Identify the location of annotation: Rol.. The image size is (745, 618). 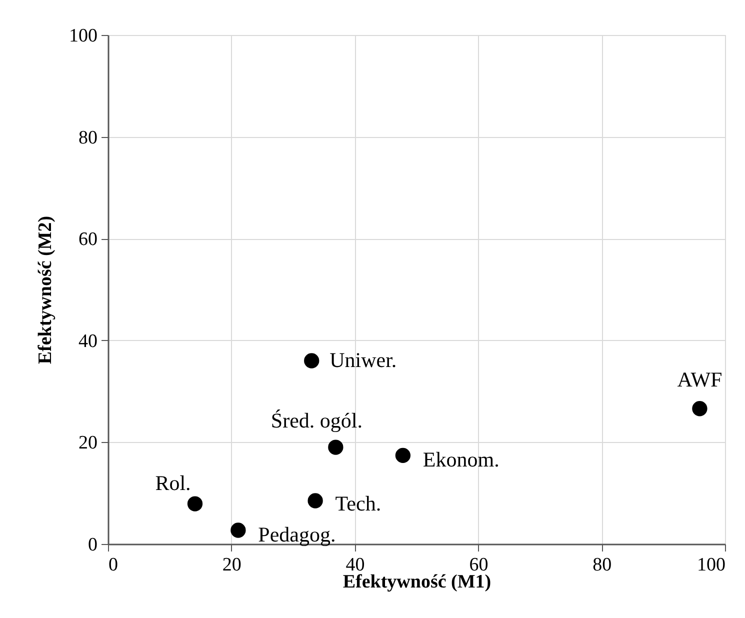
(173, 482).